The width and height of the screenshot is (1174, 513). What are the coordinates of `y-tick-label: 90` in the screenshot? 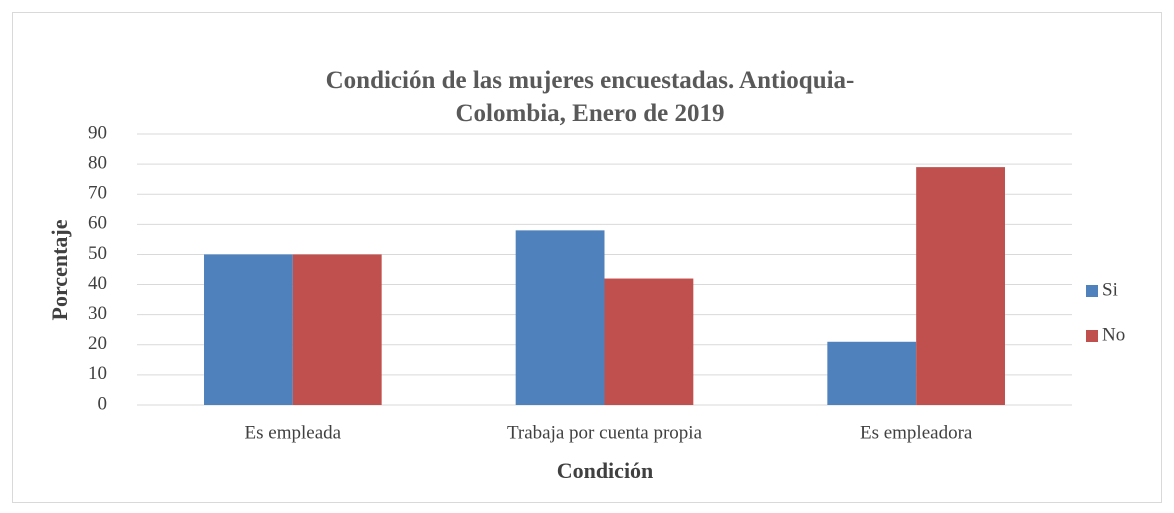 It's located at (97, 132).